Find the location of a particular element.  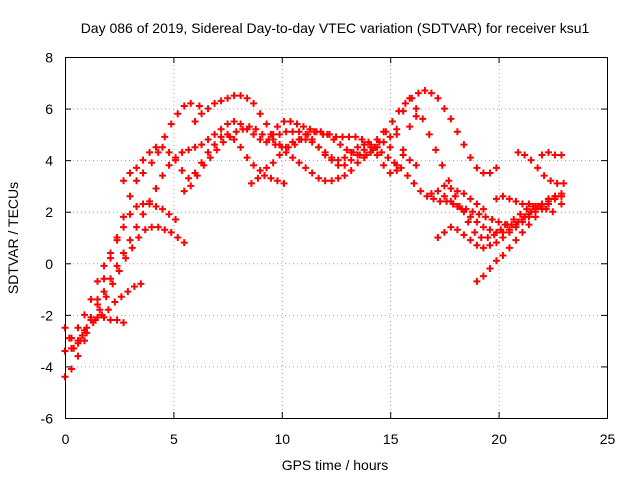

x-axis-label: GPS time / hours is located at coordinates (335, 465).